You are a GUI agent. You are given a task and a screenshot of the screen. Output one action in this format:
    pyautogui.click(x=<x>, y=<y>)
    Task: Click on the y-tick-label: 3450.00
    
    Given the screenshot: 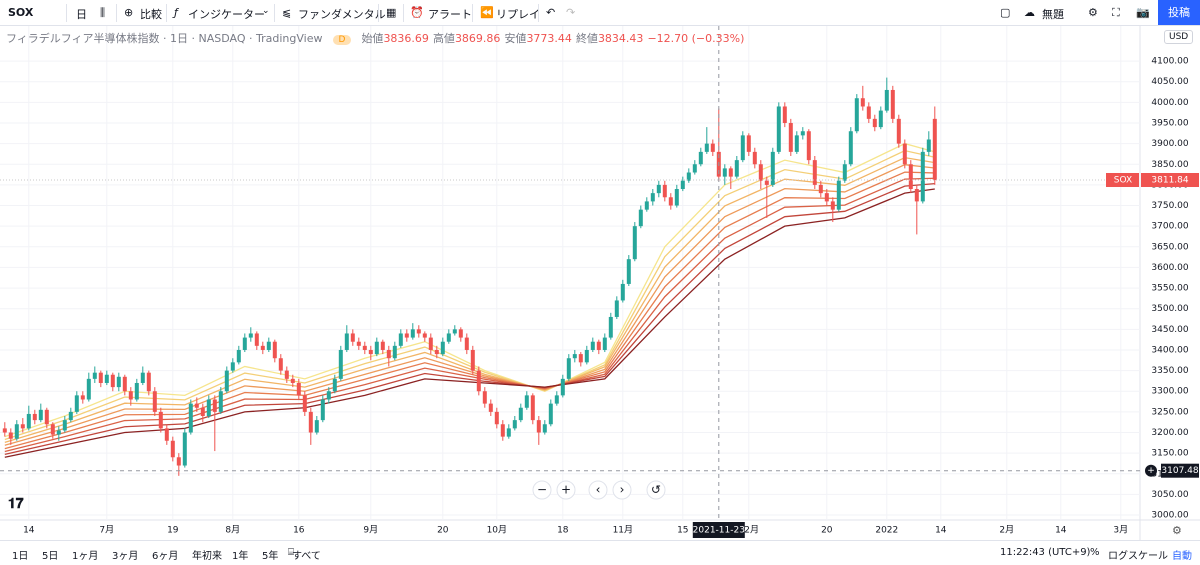 What is the action you would take?
    pyautogui.click(x=1169, y=330)
    